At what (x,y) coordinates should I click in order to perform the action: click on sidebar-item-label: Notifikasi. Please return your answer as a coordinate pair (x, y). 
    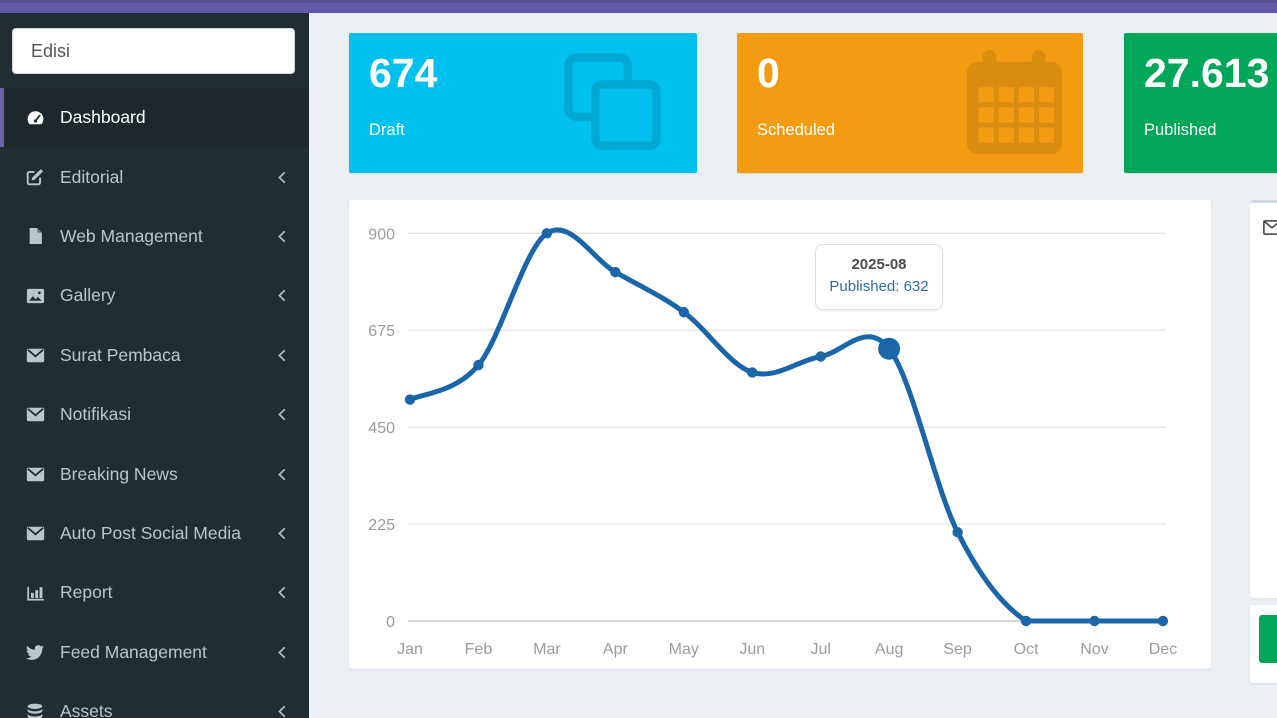
    Looking at the image, I should click on (95, 414).